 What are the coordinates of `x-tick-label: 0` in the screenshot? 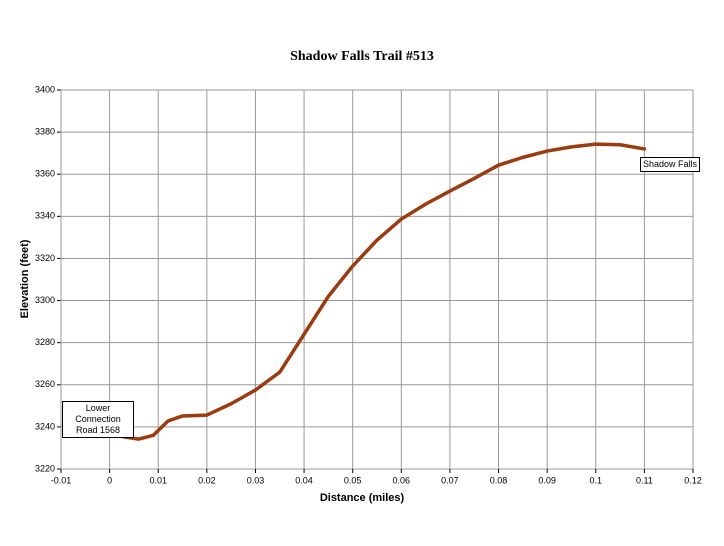 It's located at (109, 480).